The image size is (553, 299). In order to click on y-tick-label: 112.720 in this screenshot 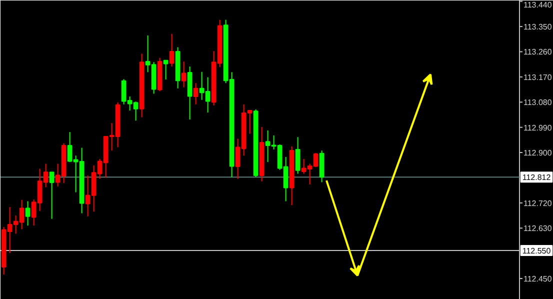, I will do `click(538, 203)`.